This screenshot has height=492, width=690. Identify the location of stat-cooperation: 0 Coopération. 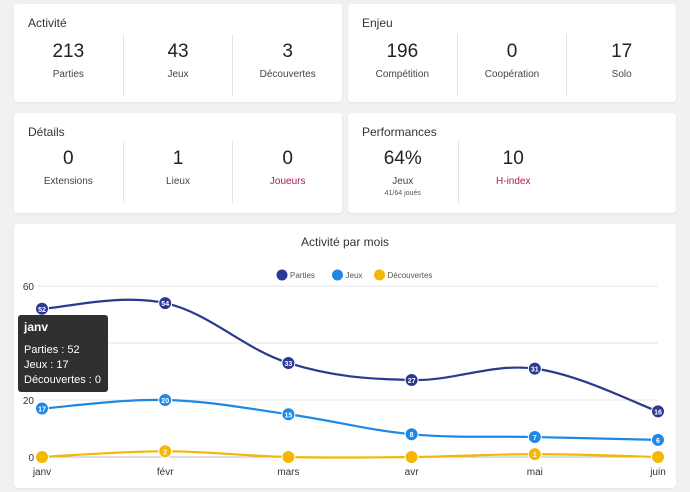
(511, 65).